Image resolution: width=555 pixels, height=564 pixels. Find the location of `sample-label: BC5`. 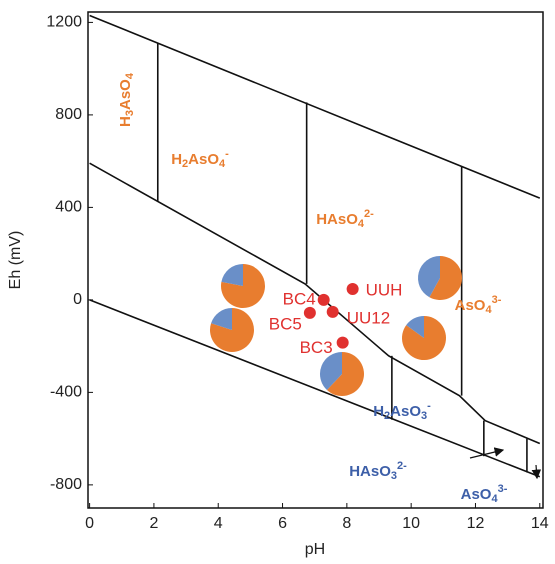

sample-label: BC5 is located at coordinates (285, 323).